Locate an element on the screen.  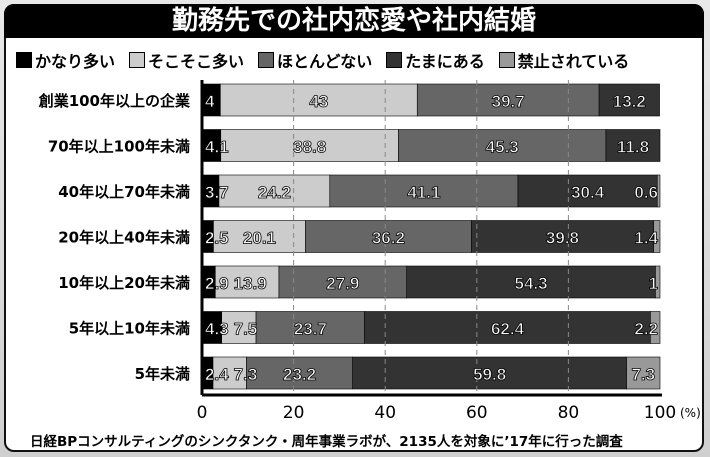
data-label: 30.4 is located at coordinates (588, 192).